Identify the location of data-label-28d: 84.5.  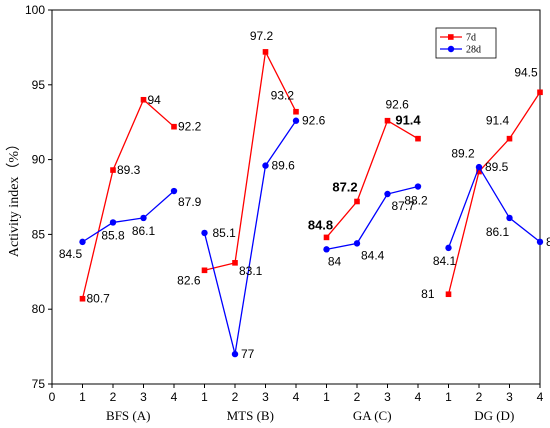
(548, 242).